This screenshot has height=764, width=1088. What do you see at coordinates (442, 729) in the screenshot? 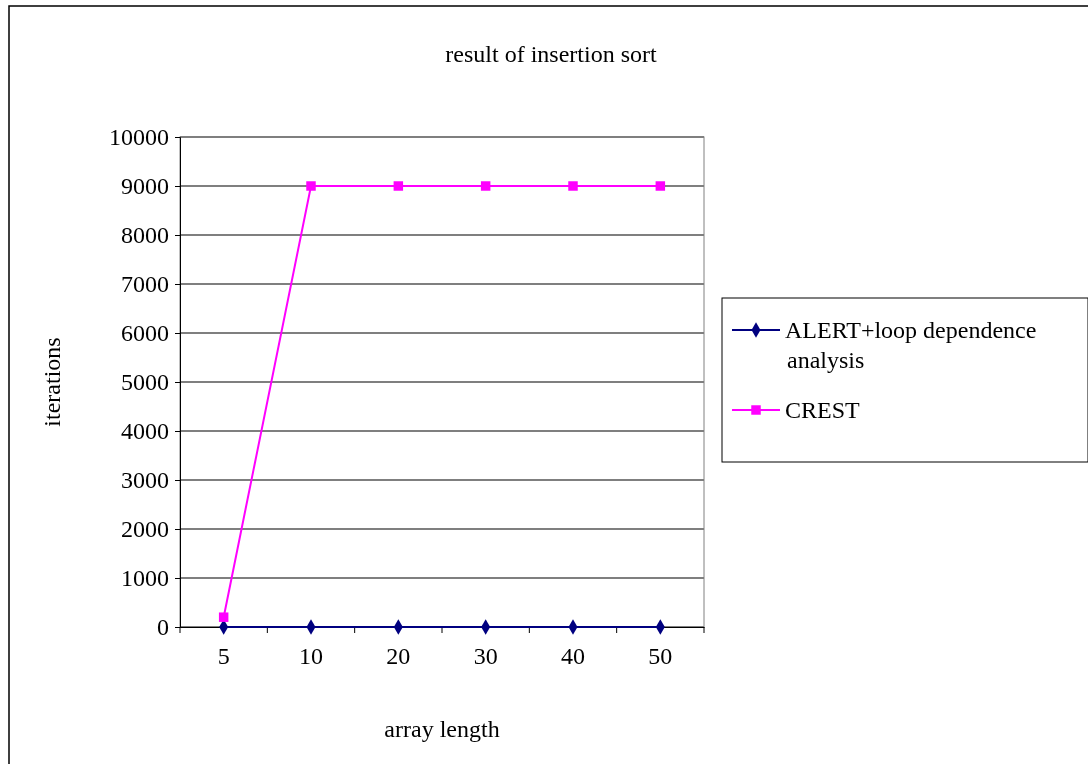
I see `x-axis-title: array length` at bounding box center [442, 729].